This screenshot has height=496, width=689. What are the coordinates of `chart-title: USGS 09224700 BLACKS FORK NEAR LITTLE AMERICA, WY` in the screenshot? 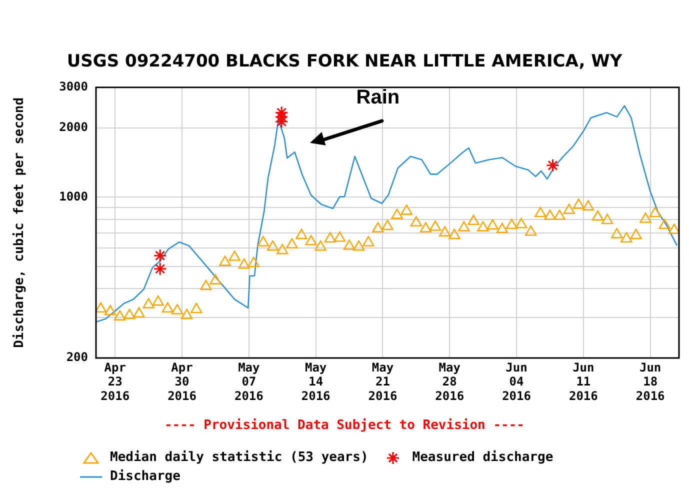 It's located at (344, 62).